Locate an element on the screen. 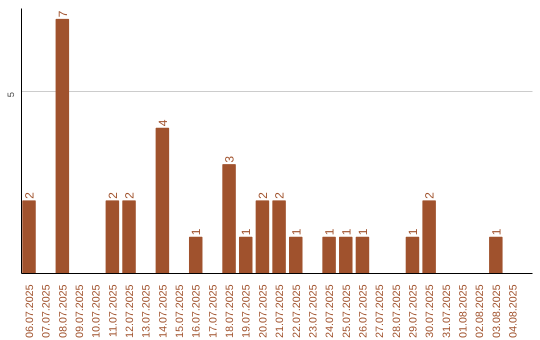 The height and width of the screenshot is (340, 540). x-tick-label: 02.08.2025 is located at coordinates (480, 311).